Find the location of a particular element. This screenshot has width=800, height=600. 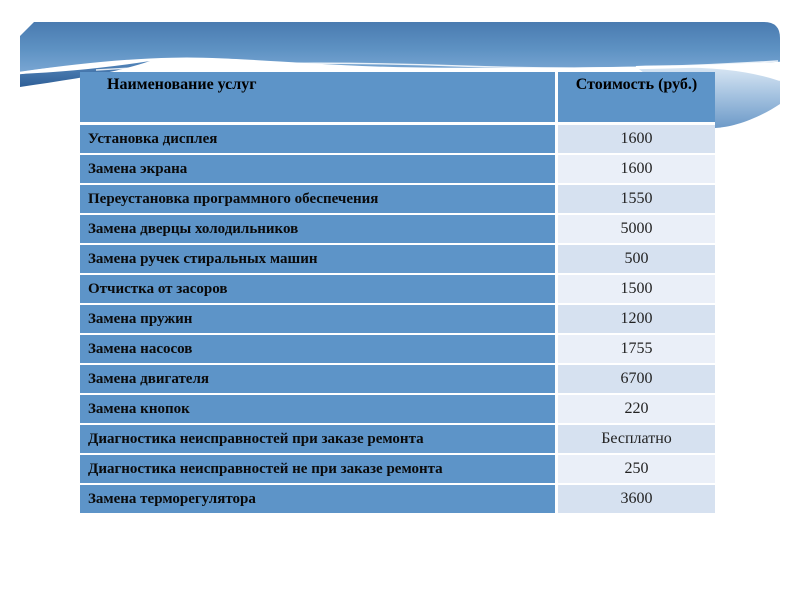

price-cell: 5000 is located at coordinates (636, 229).